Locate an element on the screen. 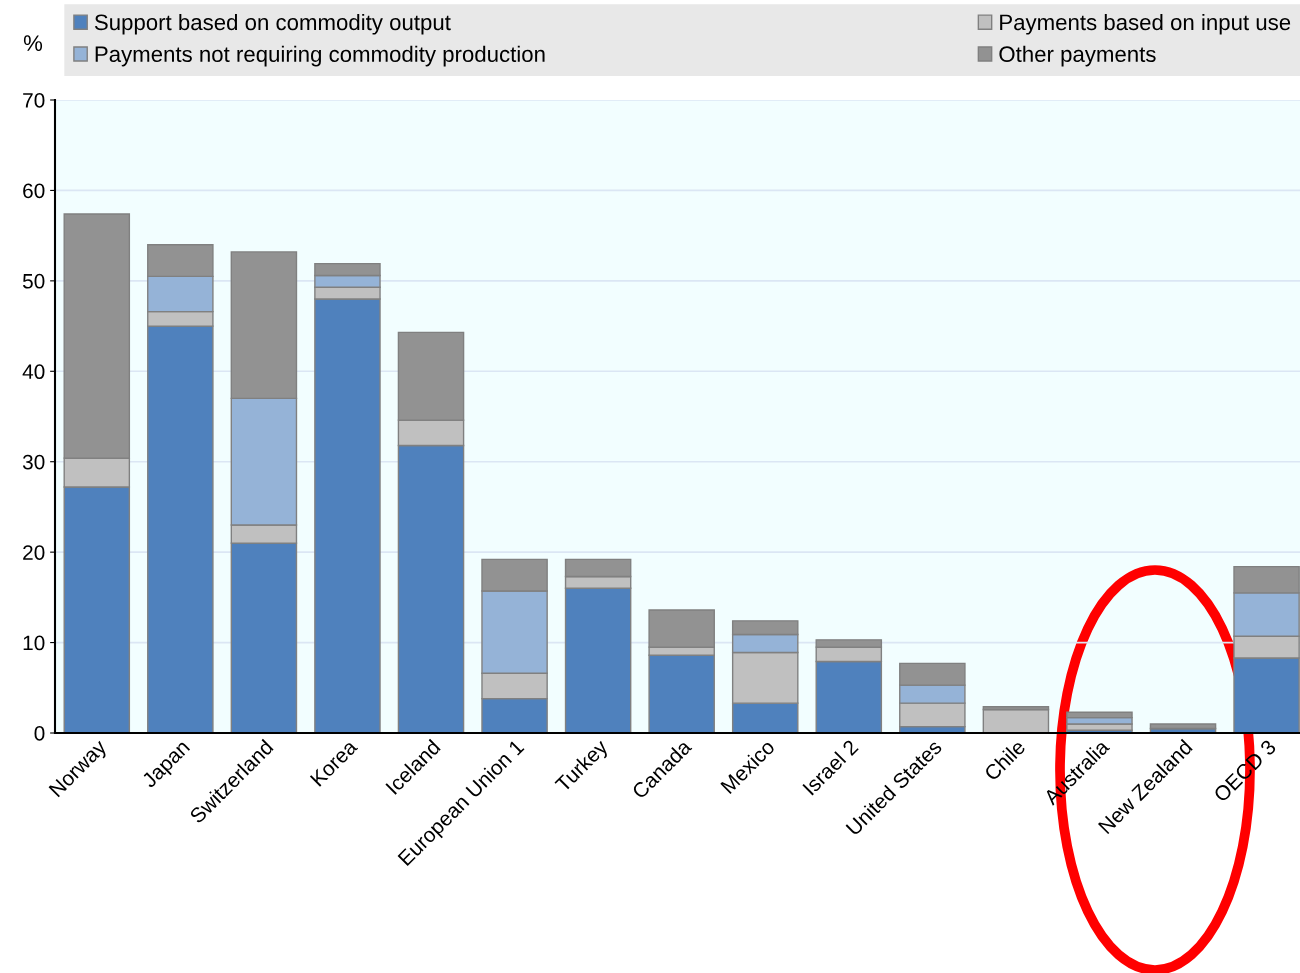 This screenshot has width=1300, height=973. y-tick-label: 40 is located at coordinates (33, 372).